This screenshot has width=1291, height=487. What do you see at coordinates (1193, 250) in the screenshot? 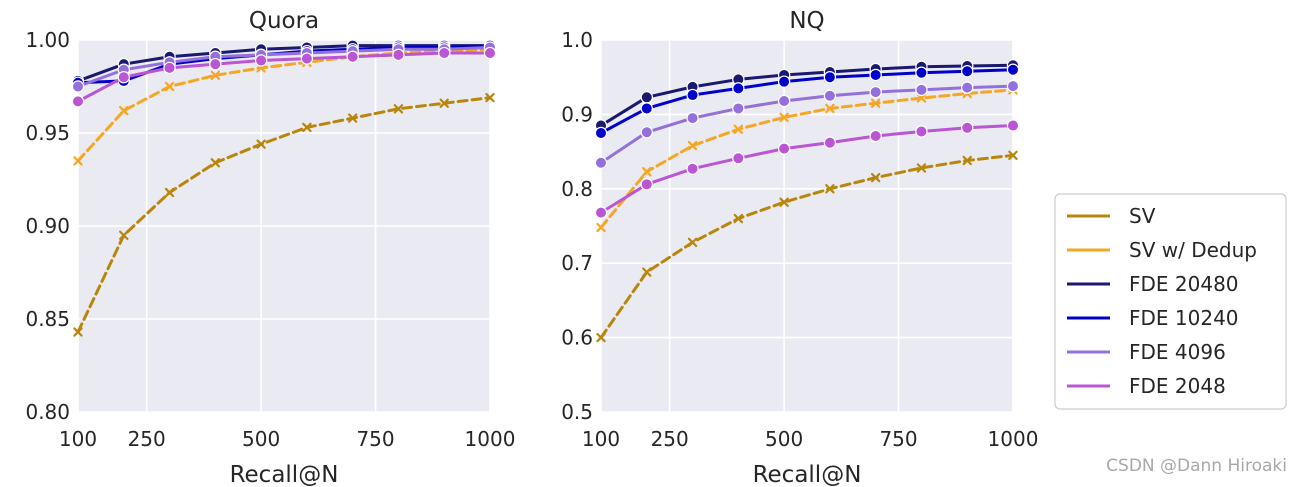
I see `legend-label-sv-w-dedup: SV w/ Dedup` at bounding box center [1193, 250].